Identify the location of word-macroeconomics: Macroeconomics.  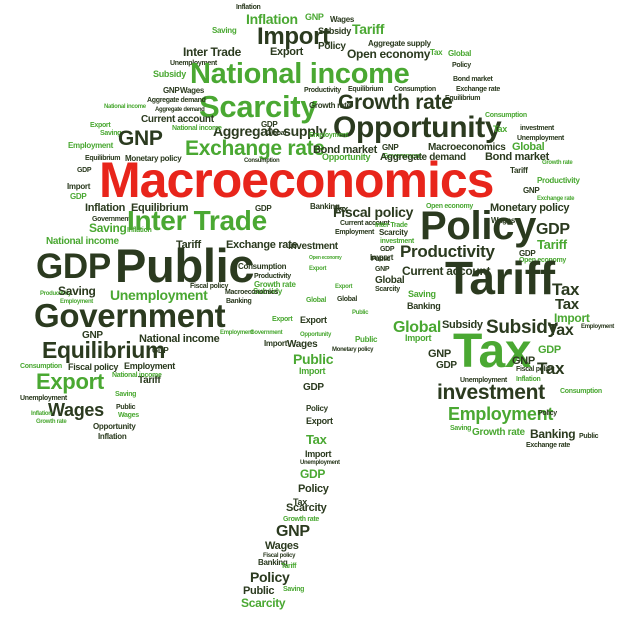
(296, 180).